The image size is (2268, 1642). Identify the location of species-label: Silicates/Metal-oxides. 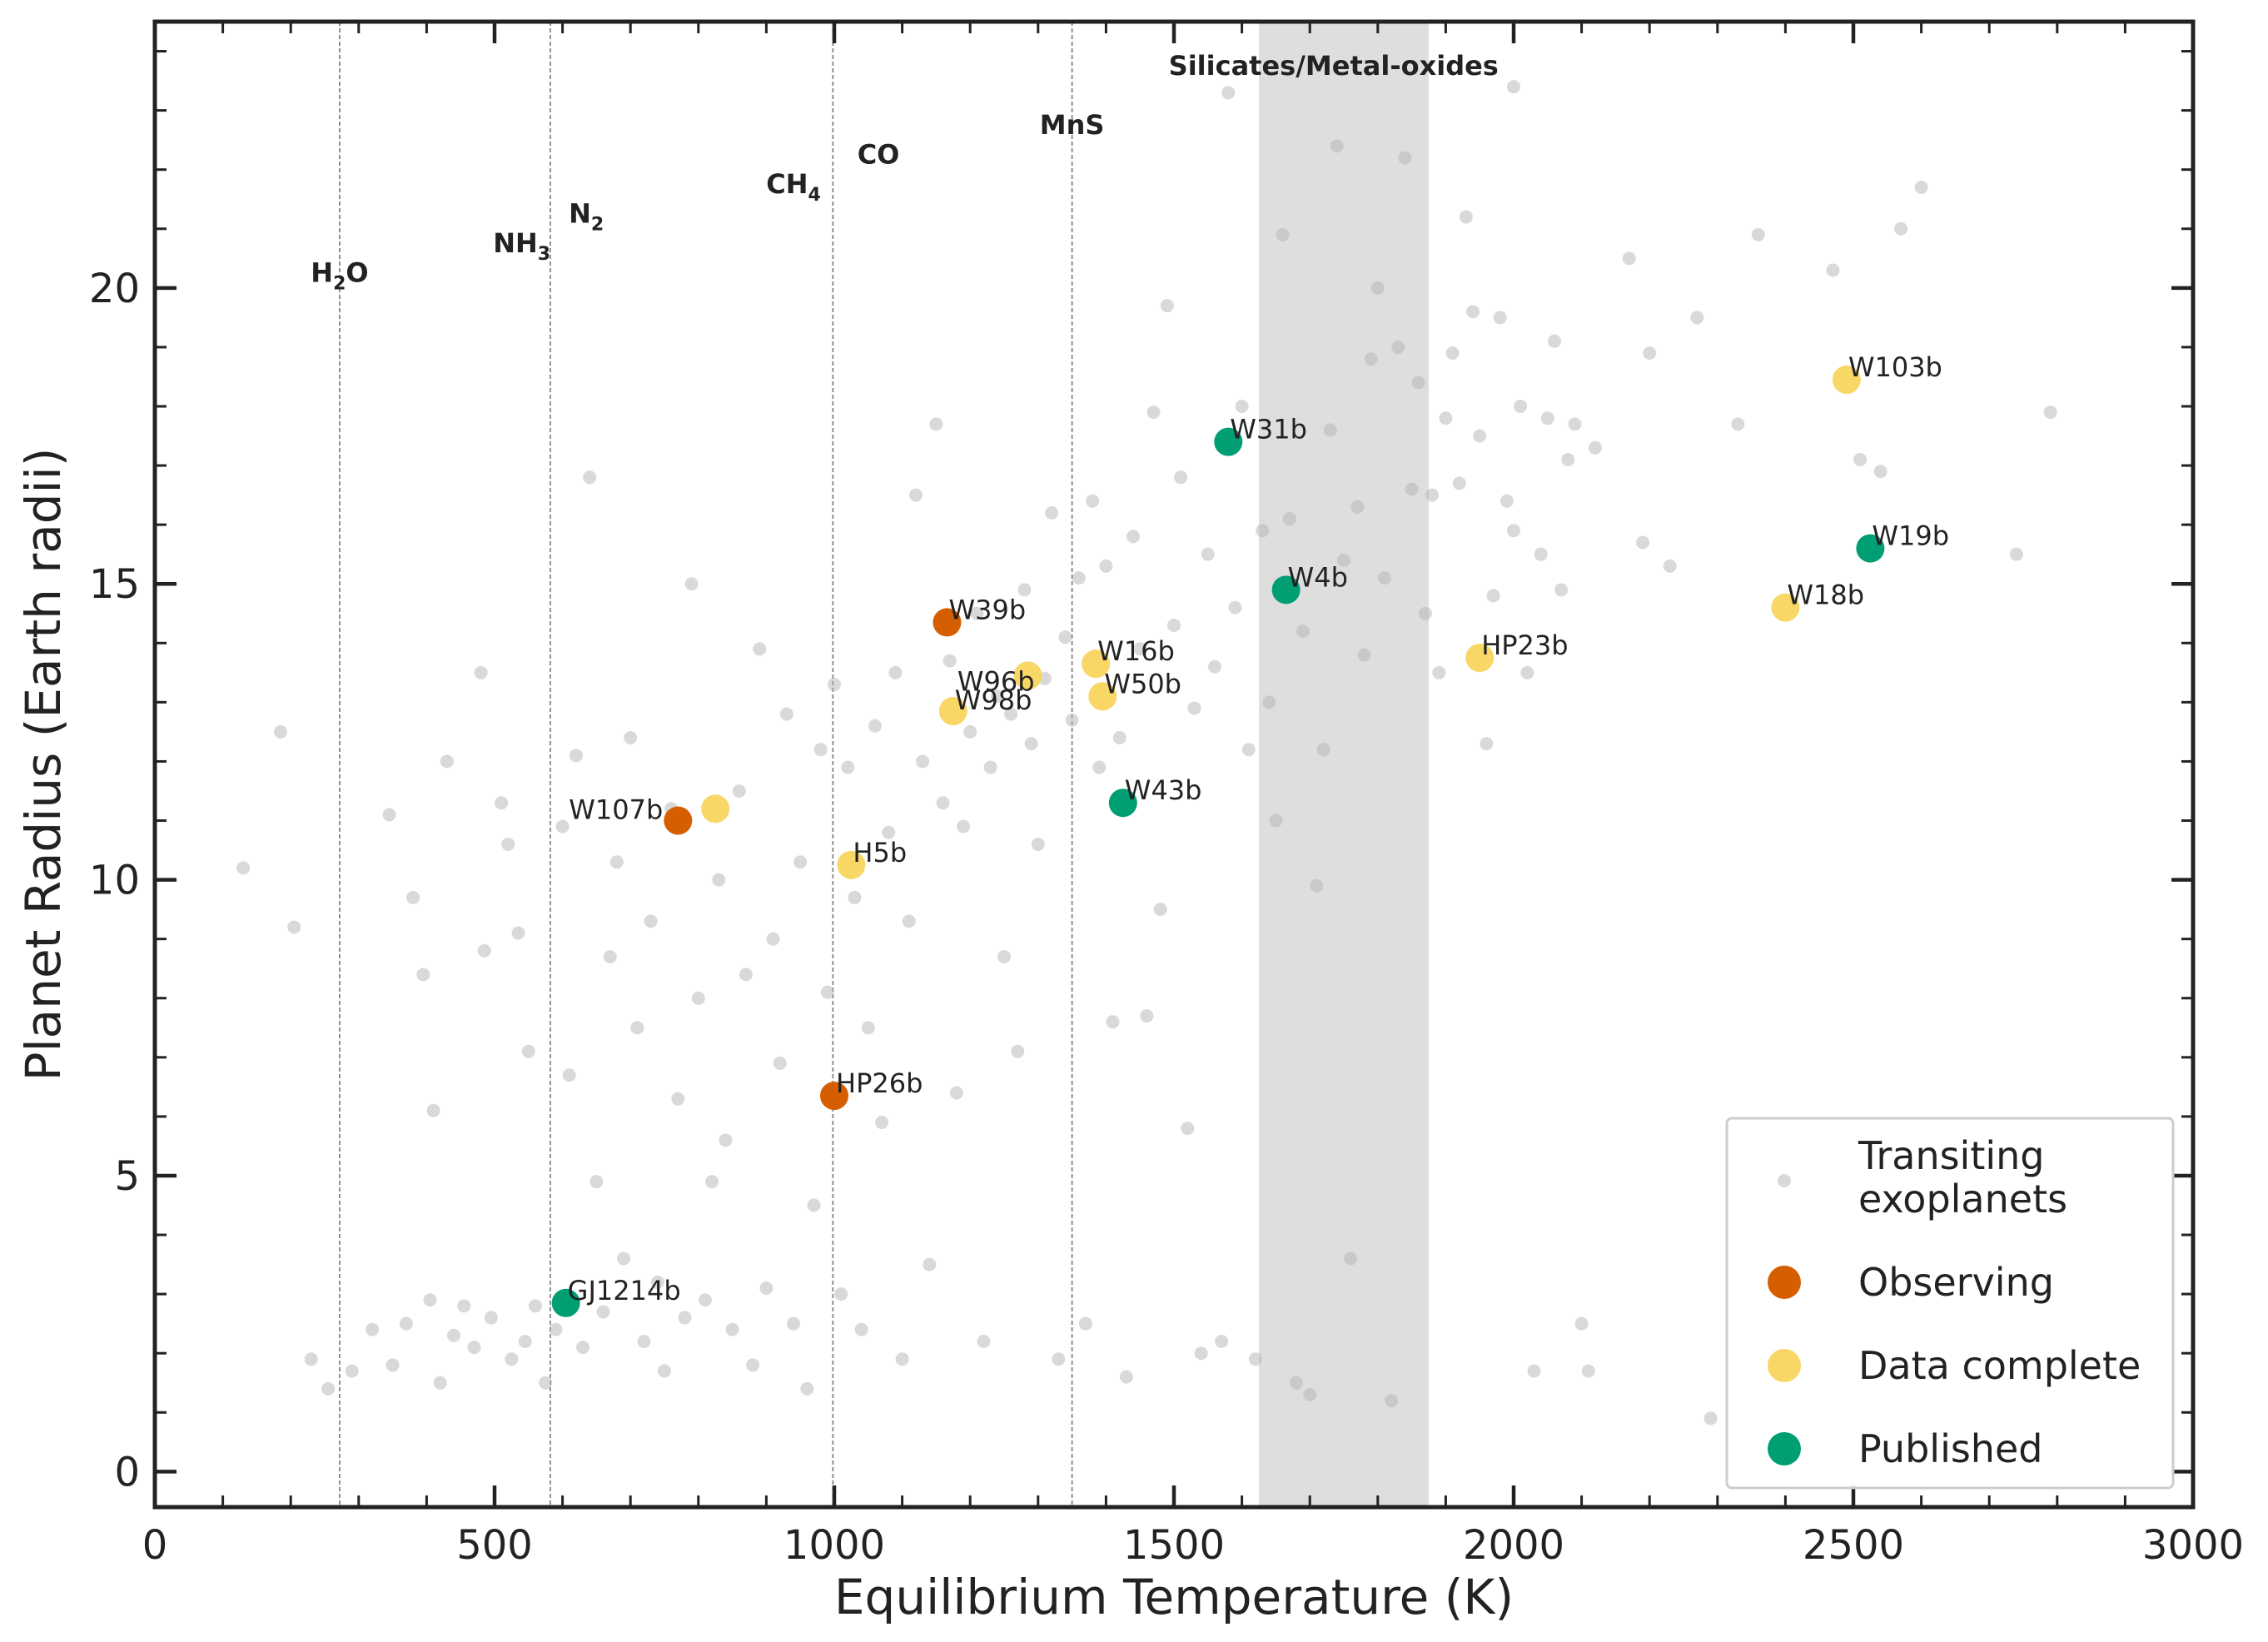
(1334, 66).